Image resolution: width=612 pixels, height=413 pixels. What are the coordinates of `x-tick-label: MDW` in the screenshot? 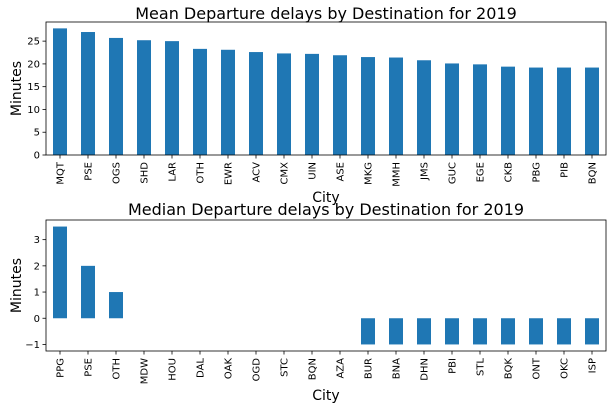 It's located at (145, 371).